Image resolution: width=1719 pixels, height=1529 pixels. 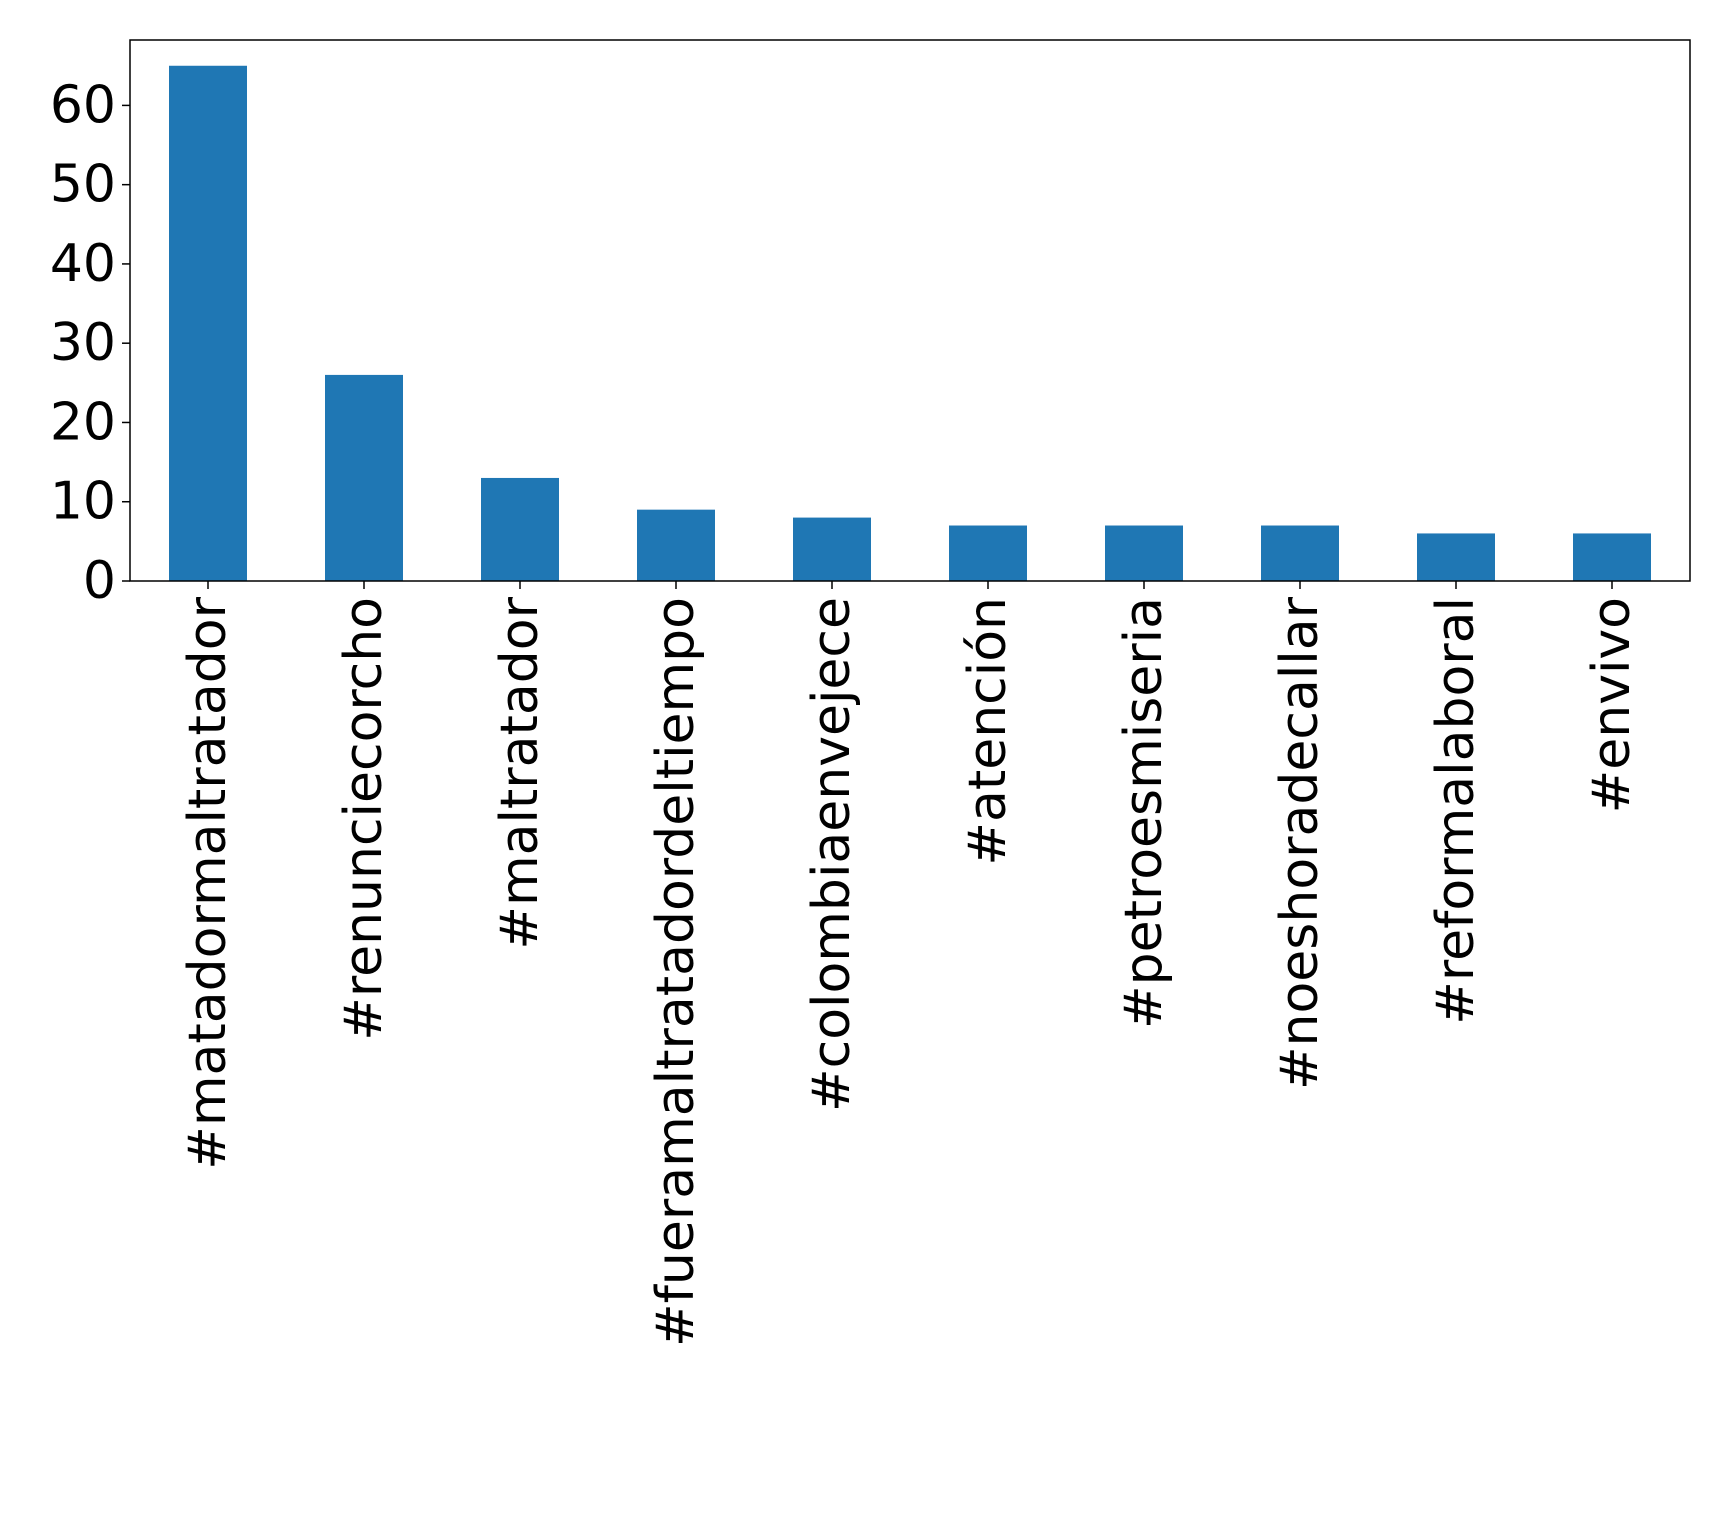 I want to click on y-tick-label-5: 50, so click(x=83, y=185).